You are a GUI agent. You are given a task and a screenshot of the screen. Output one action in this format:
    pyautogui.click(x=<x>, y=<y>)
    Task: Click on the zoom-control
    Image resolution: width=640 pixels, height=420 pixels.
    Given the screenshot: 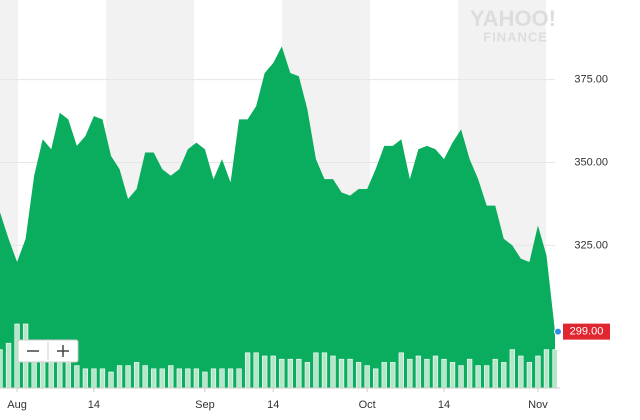 What is the action you would take?
    pyautogui.click(x=48, y=351)
    